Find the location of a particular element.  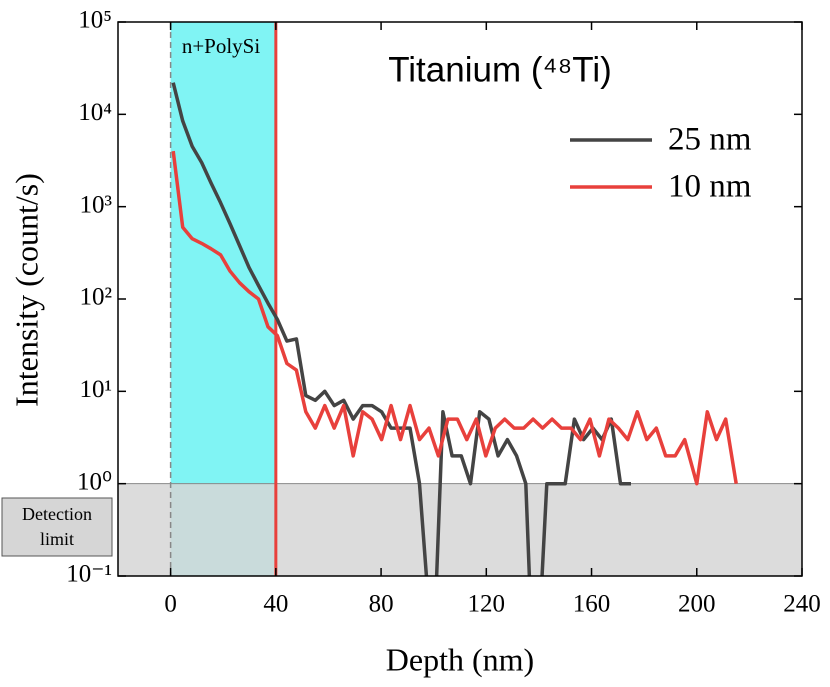

y-tick-label: 10⁴ is located at coordinates (95, 112).